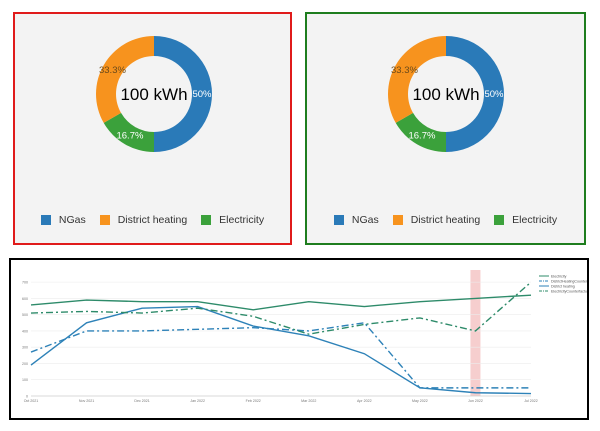 The width and height of the screenshot is (600, 431). Describe the element at coordinates (420, 401) in the screenshot. I see `x-tick-label: May 2022` at that location.